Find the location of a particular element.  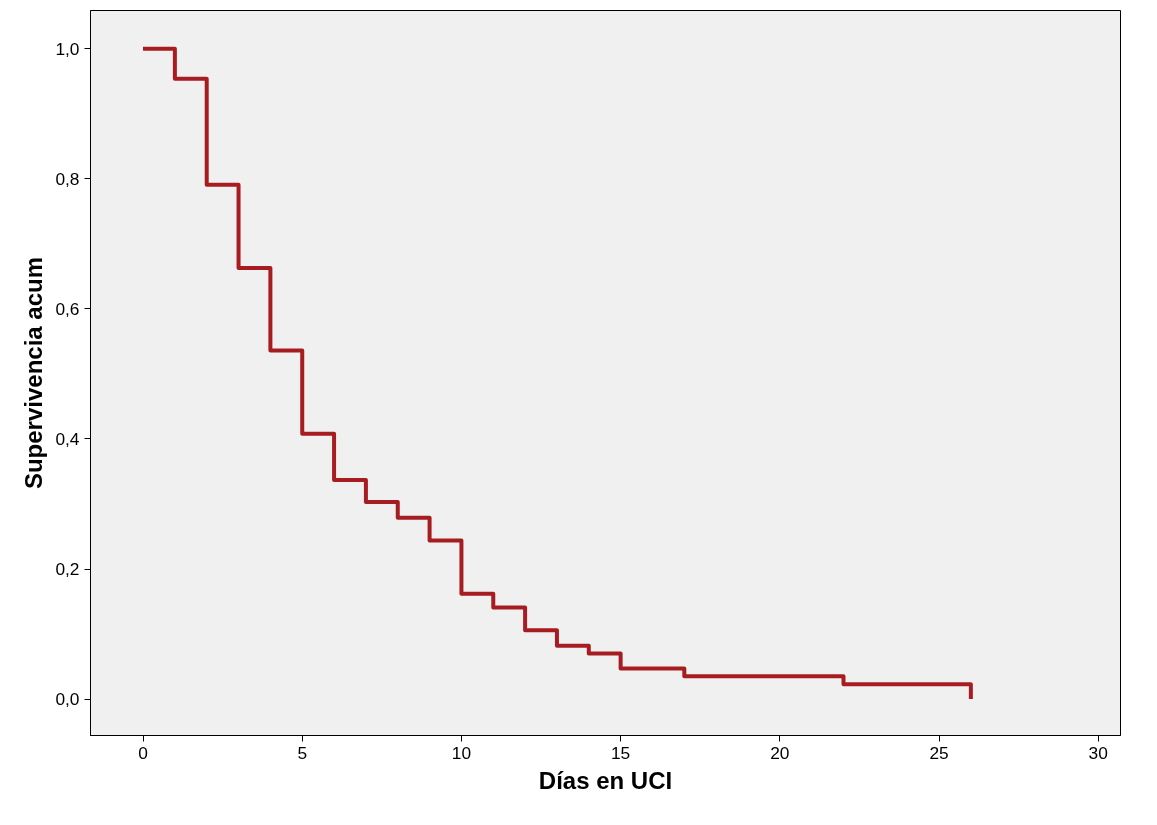

x-tick-label: 5 is located at coordinates (302, 752).